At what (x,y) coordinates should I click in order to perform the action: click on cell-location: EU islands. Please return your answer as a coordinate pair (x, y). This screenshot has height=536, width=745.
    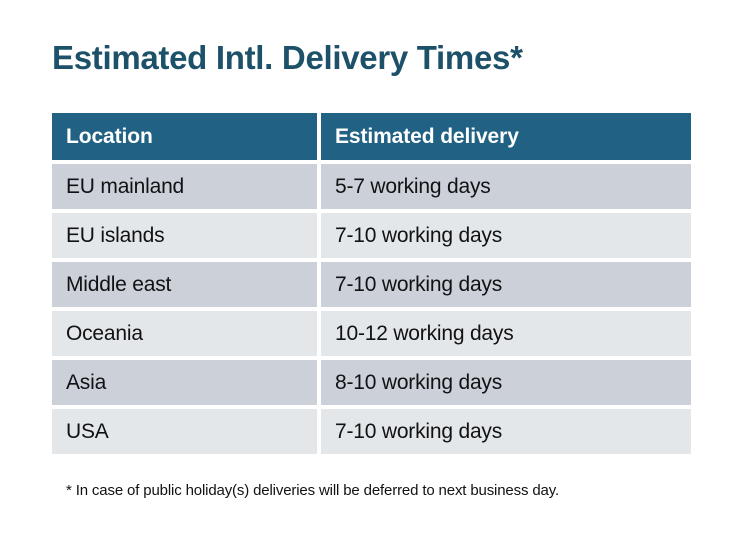
    Looking at the image, I should click on (184, 235).